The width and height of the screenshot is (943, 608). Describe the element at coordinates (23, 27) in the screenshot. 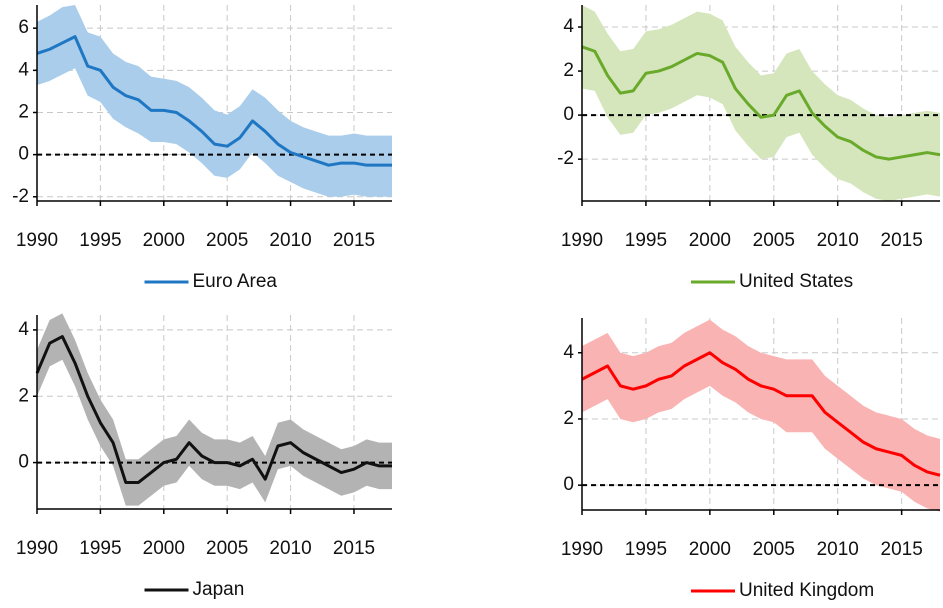

I see `y-tick-label: 6` at that location.